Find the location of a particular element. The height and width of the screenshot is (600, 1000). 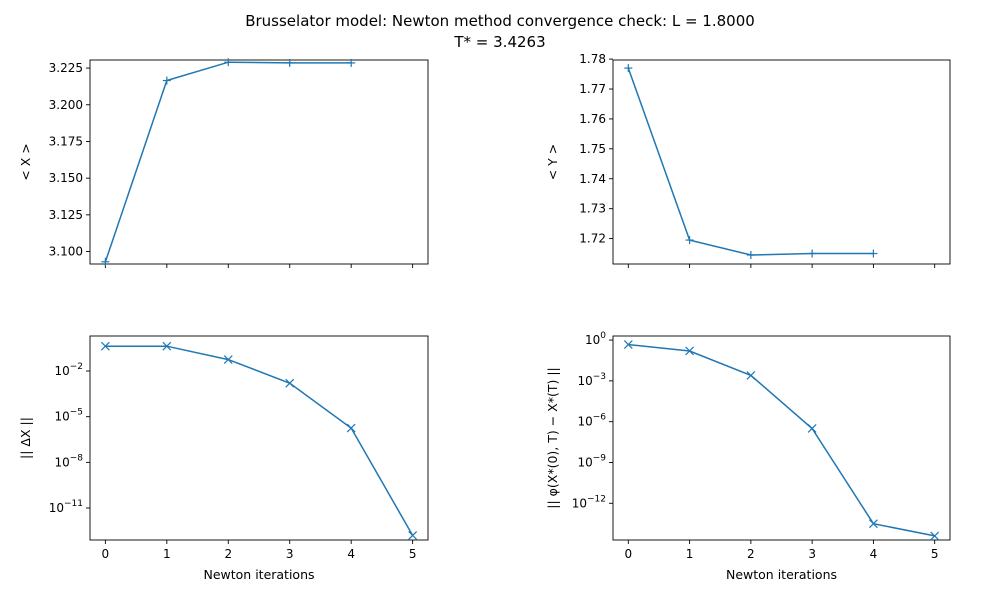

panel-mean-x: 3.100 3.125 3.150 3.175 3.200 3.225 < X > is located at coordinates (223, 163).